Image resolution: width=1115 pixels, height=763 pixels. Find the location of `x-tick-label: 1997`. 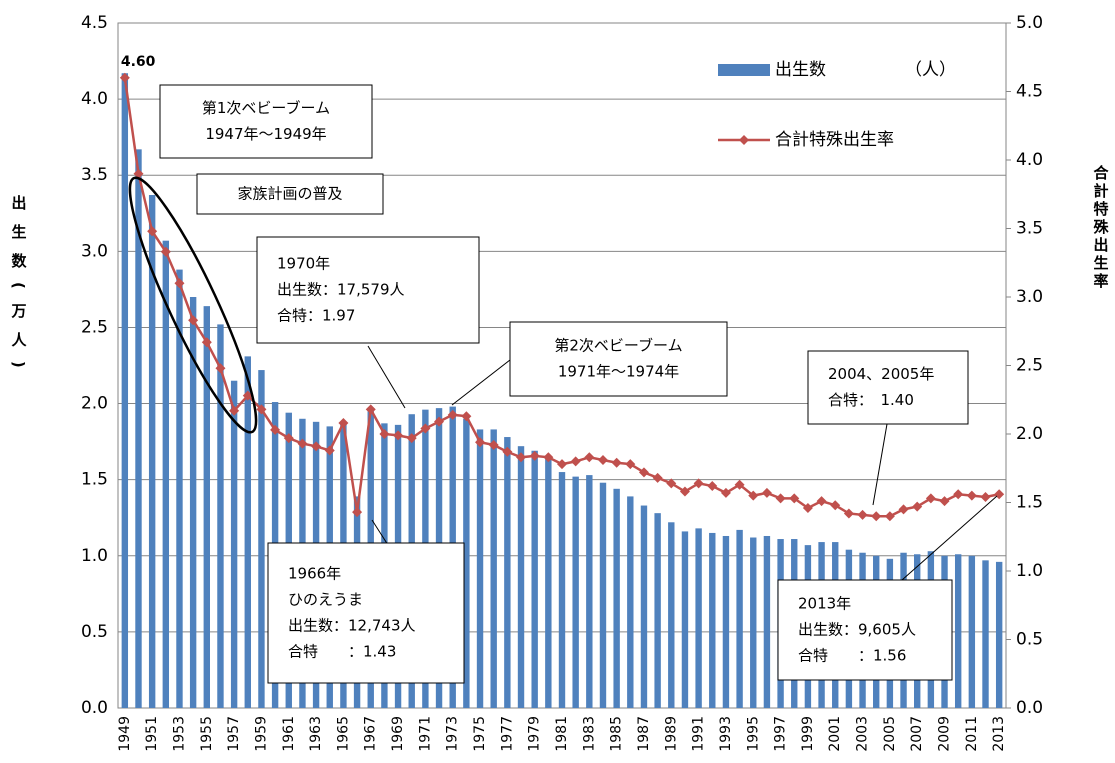

x-tick-label: 1997 is located at coordinates (781, 734).